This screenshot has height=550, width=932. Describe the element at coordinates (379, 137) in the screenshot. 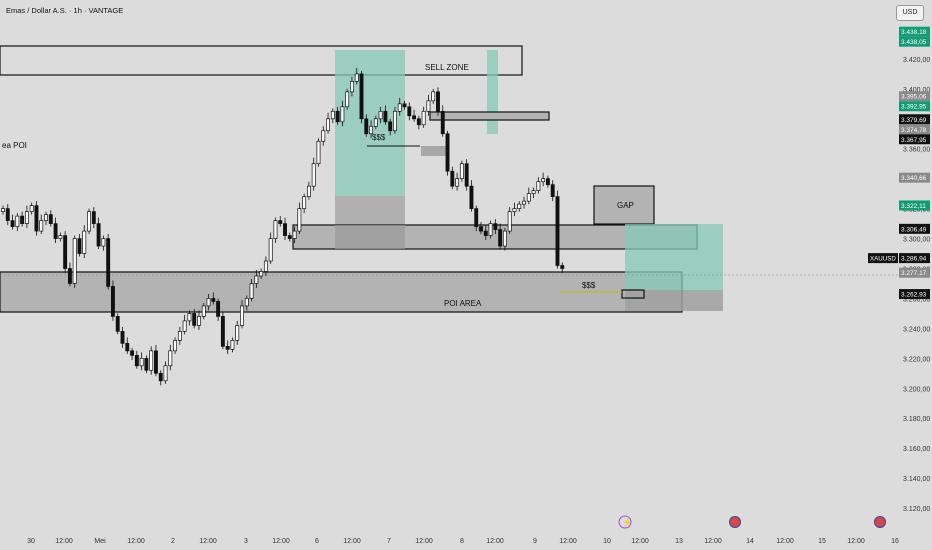

I see `annotation-liquidity-1: $$$` at that location.